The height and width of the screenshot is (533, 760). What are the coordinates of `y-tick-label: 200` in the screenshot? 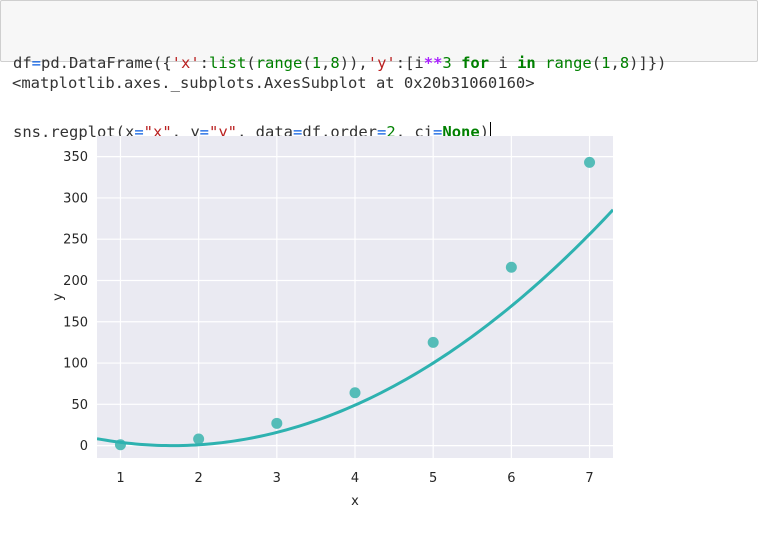 It's located at (75, 281).